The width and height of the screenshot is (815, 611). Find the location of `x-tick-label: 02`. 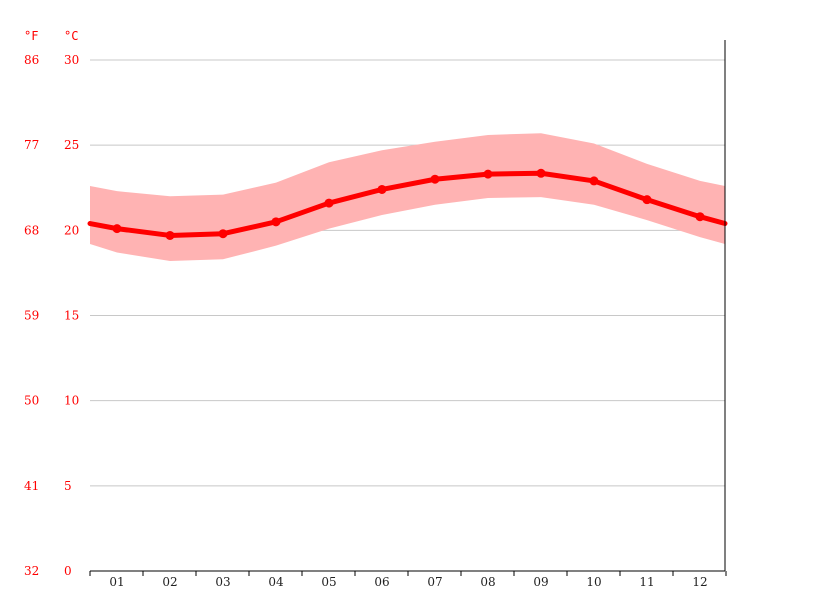

x-tick-label: 02 is located at coordinates (169, 582).